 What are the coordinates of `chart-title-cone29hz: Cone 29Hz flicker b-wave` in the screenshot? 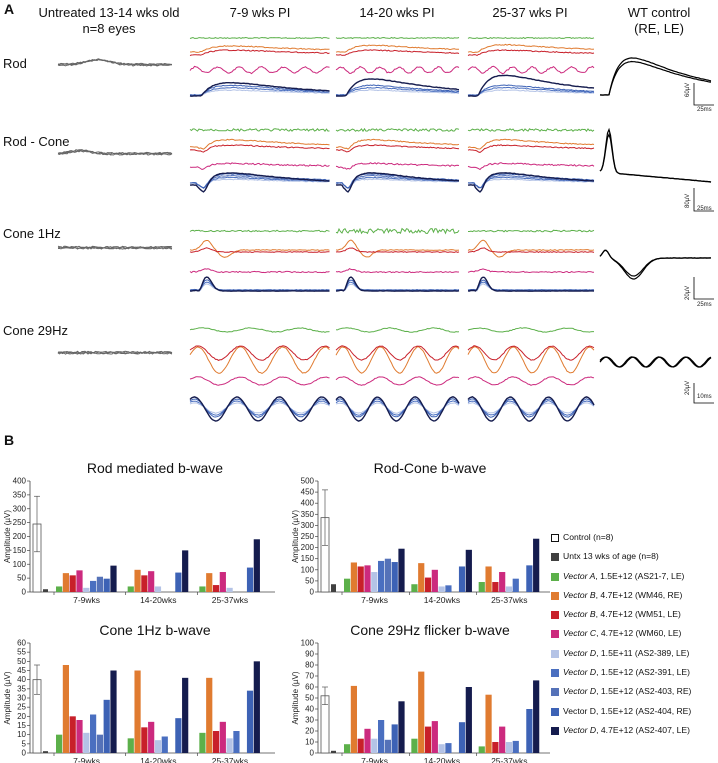 It's located at (430, 630).